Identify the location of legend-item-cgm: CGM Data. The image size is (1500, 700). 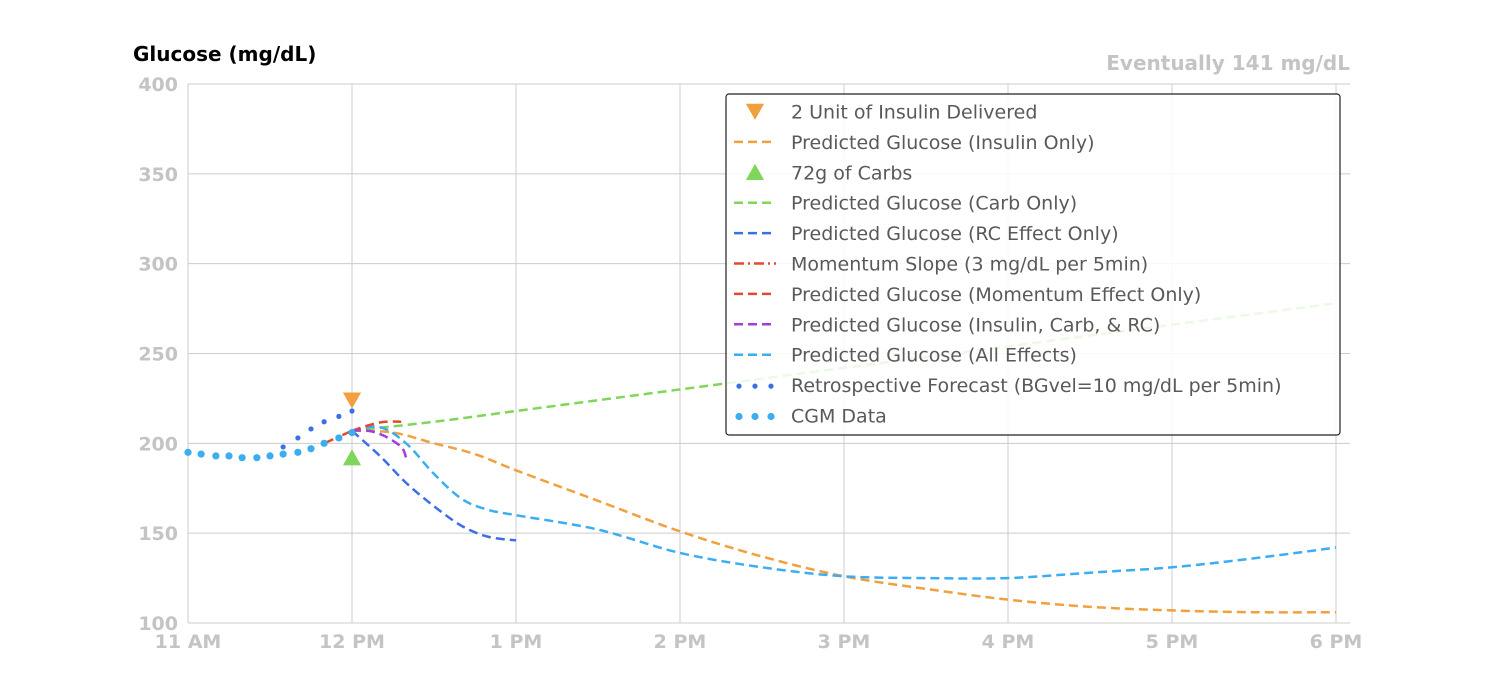
(811, 417).